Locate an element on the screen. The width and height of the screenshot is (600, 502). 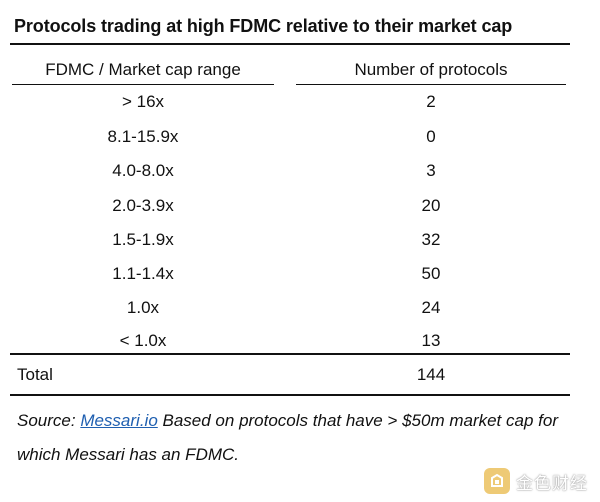
table-row-count: 13 is located at coordinates (431, 340).